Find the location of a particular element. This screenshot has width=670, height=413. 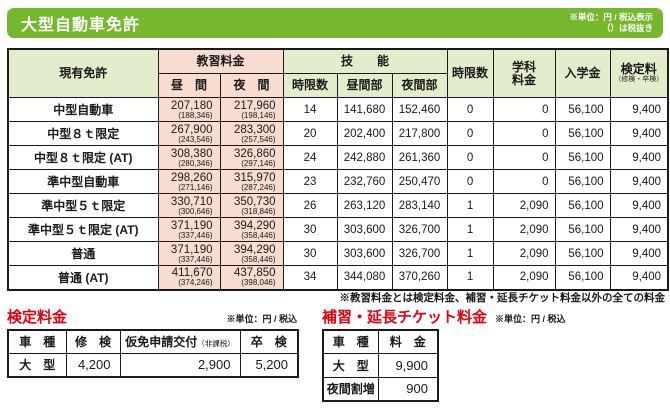

table-row: 大 型 9,900 is located at coordinates (380, 365).